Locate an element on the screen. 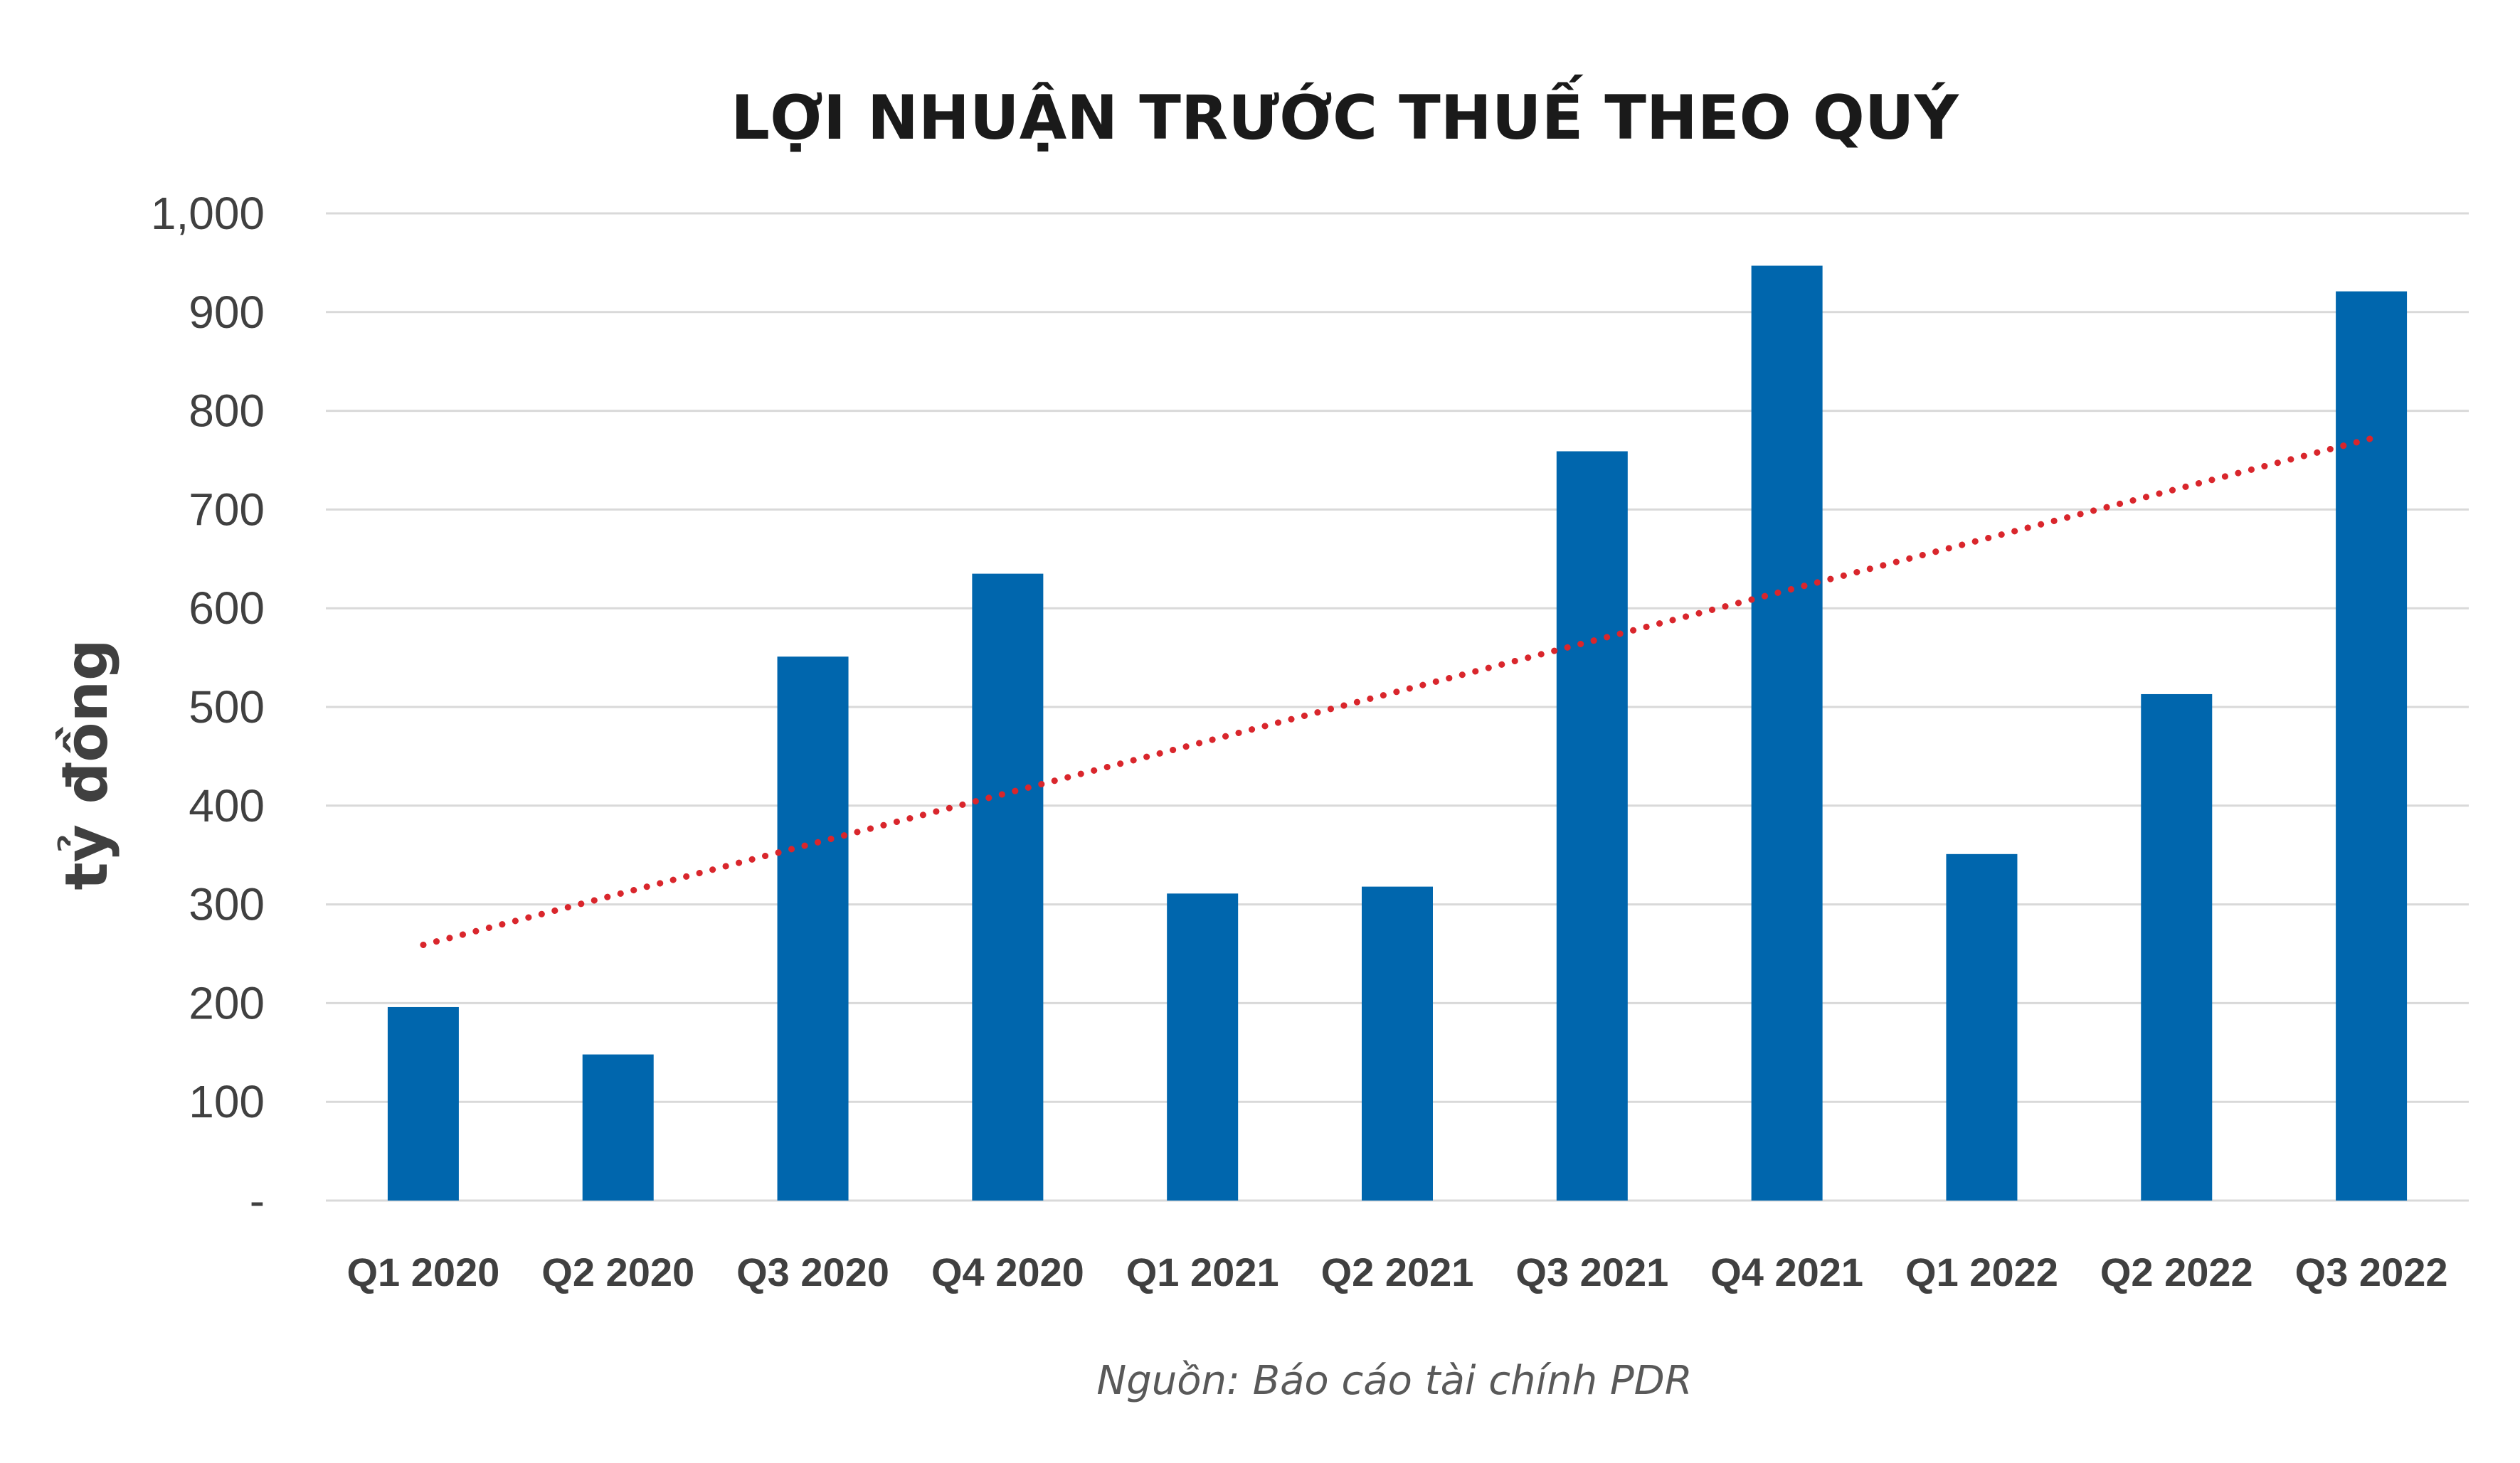 This screenshot has height=1463, width=2520. x-tick-label: Q3 2022 is located at coordinates (2371, 1272).